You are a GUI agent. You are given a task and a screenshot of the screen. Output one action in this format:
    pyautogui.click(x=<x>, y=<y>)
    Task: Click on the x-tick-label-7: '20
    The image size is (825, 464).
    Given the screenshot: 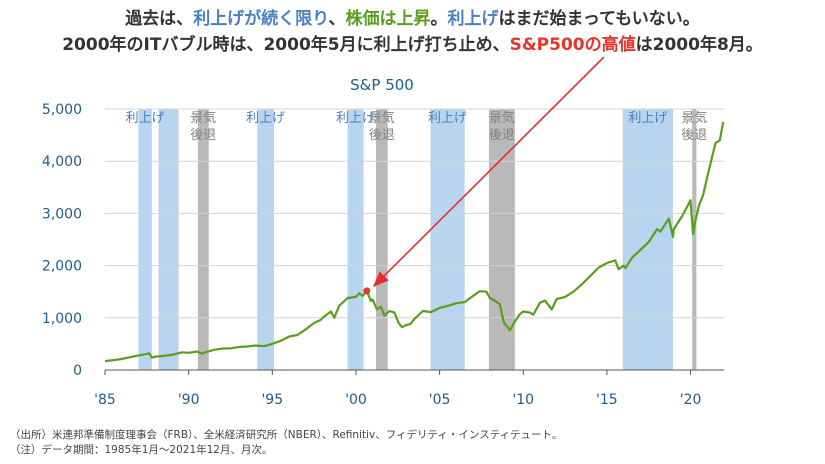 What is the action you would take?
    pyautogui.click(x=691, y=400)
    